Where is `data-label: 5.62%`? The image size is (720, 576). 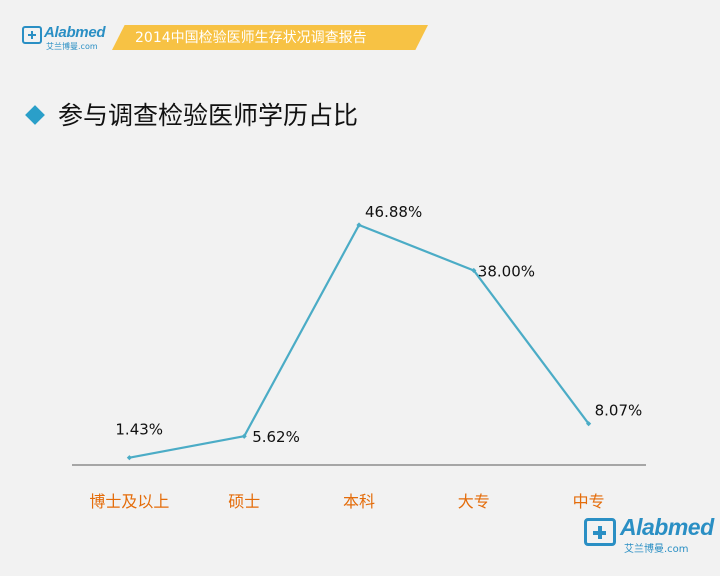
data-label: 5.62% is located at coordinates (276, 437).